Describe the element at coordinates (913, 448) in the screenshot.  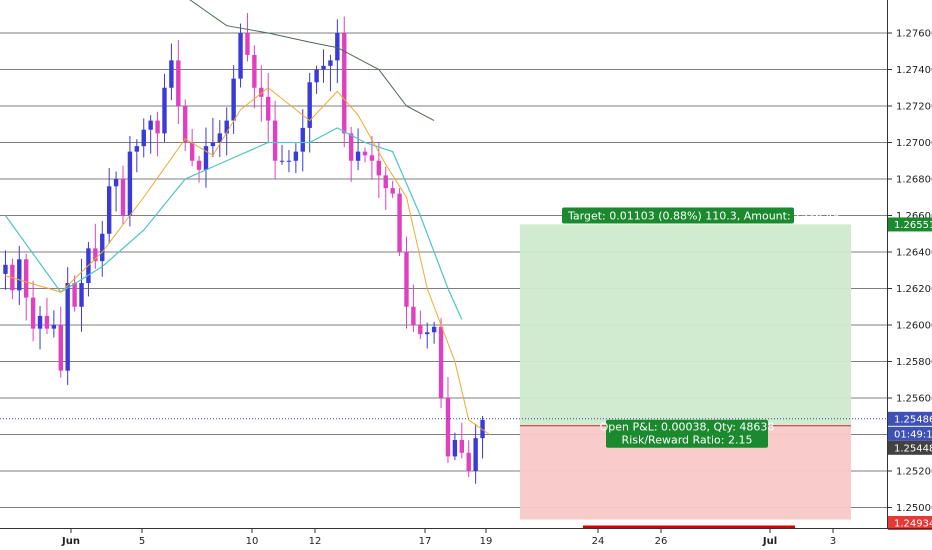
I see `price-tag-entry-text: 1.25448` at that location.